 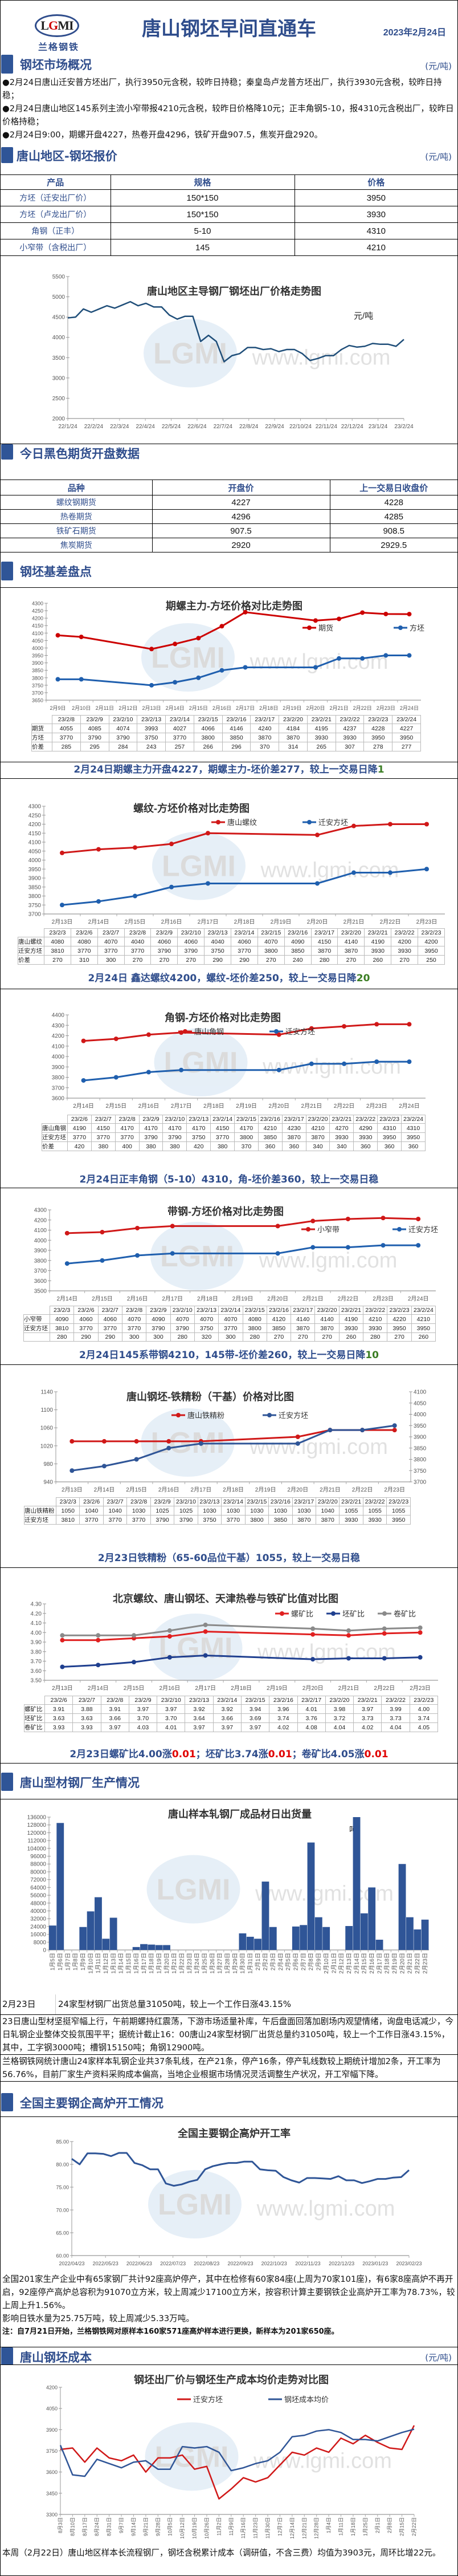 I want to click on value-cell: 4170, so click(x=199, y=1128).